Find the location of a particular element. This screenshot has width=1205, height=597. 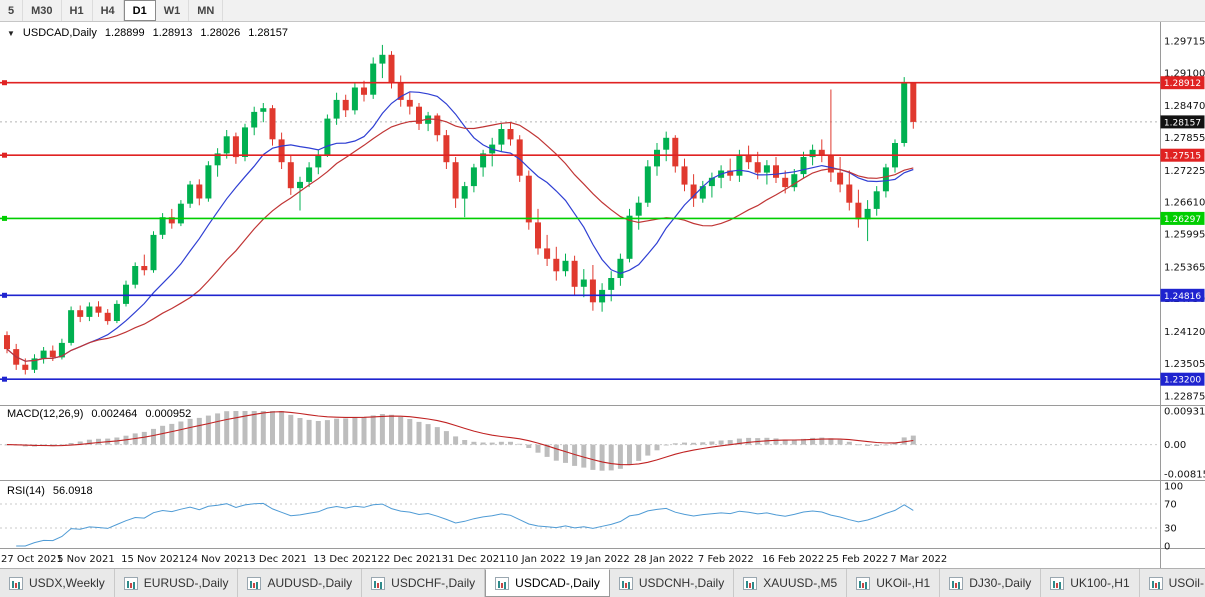

ohlc-open: 1.28899 is located at coordinates (124, 33).